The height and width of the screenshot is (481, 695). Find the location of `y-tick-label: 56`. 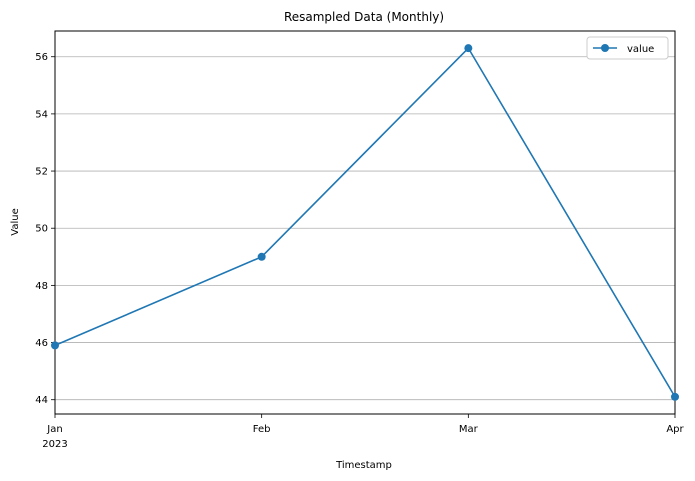

y-tick-label: 56 is located at coordinates (41, 57).